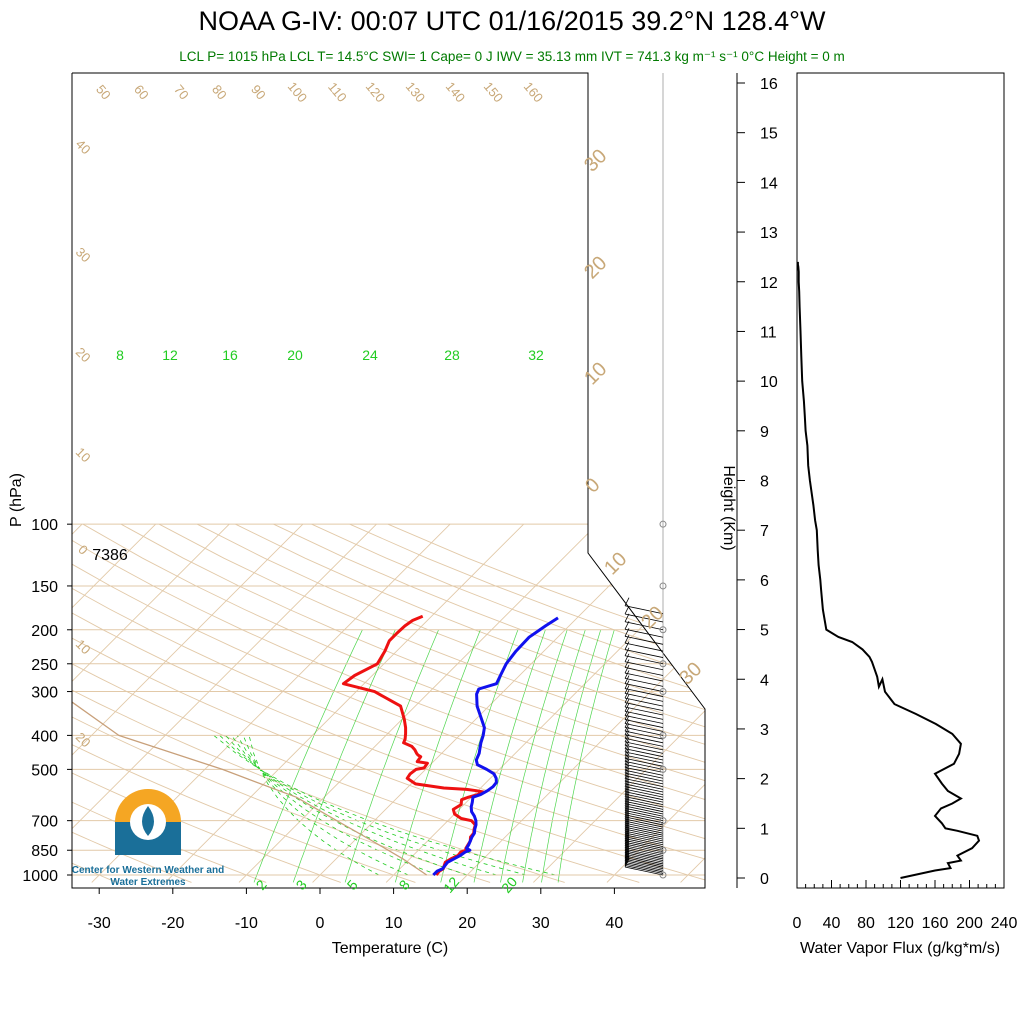 The width and height of the screenshot is (1024, 1024). Describe the element at coordinates (16, 500) in the screenshot. I see `y-axis-label: P (hPa)` at that location.